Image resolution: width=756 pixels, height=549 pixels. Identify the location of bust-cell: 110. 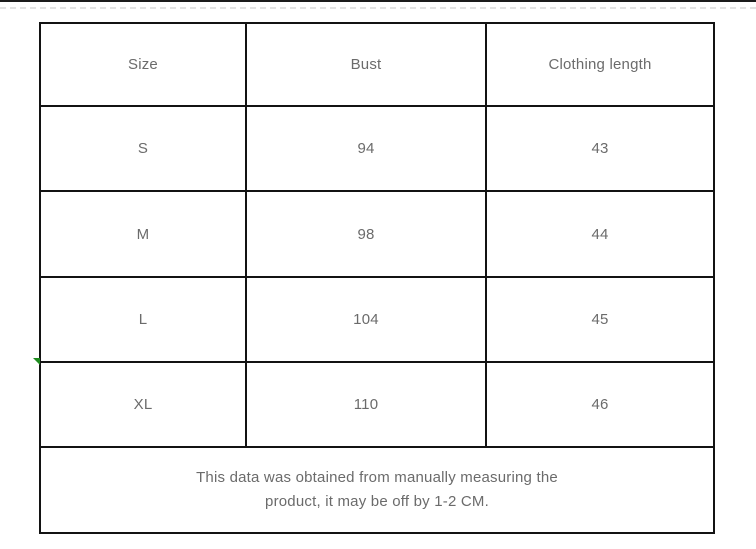
(366, 404).